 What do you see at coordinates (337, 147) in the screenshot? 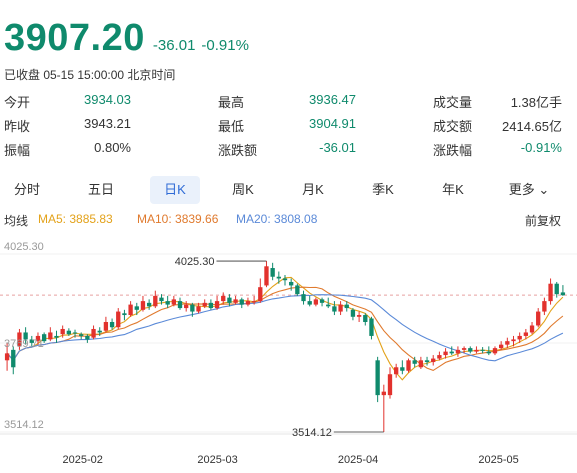
I see `stat-value: -36.01` at bounding box center [337, 147].